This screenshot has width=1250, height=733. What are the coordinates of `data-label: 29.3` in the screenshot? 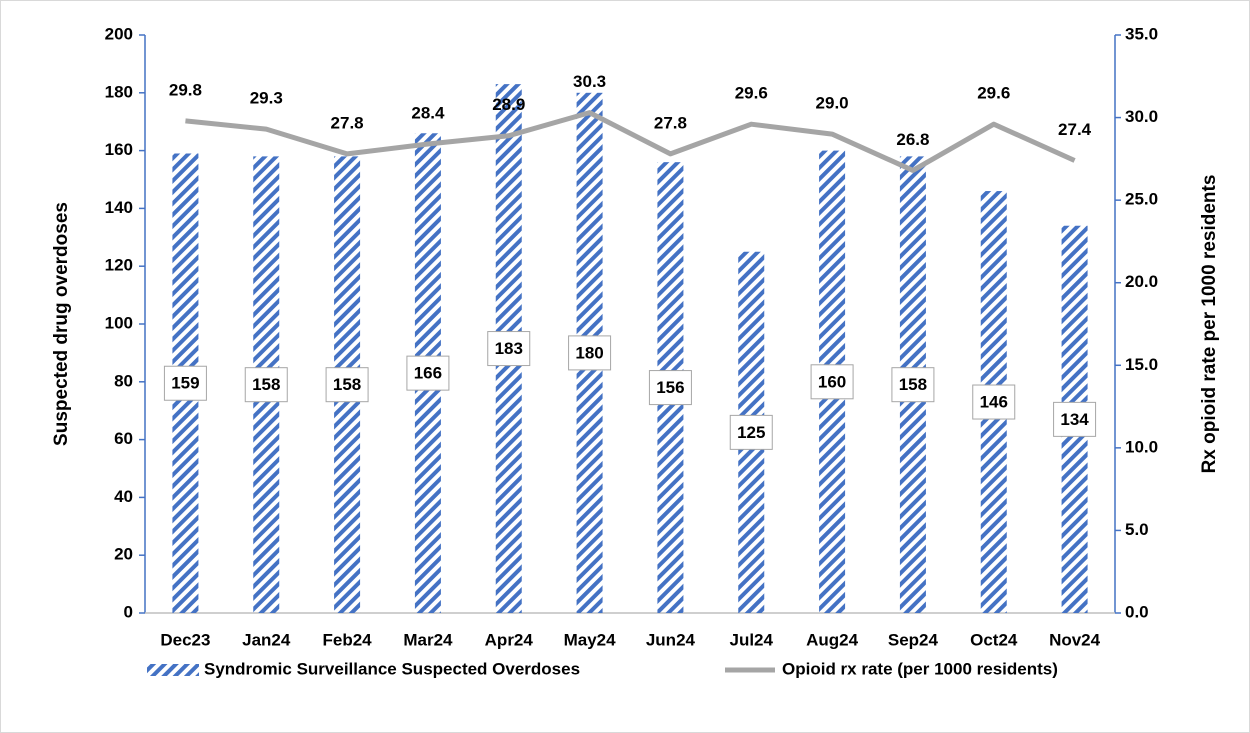 It's located at (266, 98).